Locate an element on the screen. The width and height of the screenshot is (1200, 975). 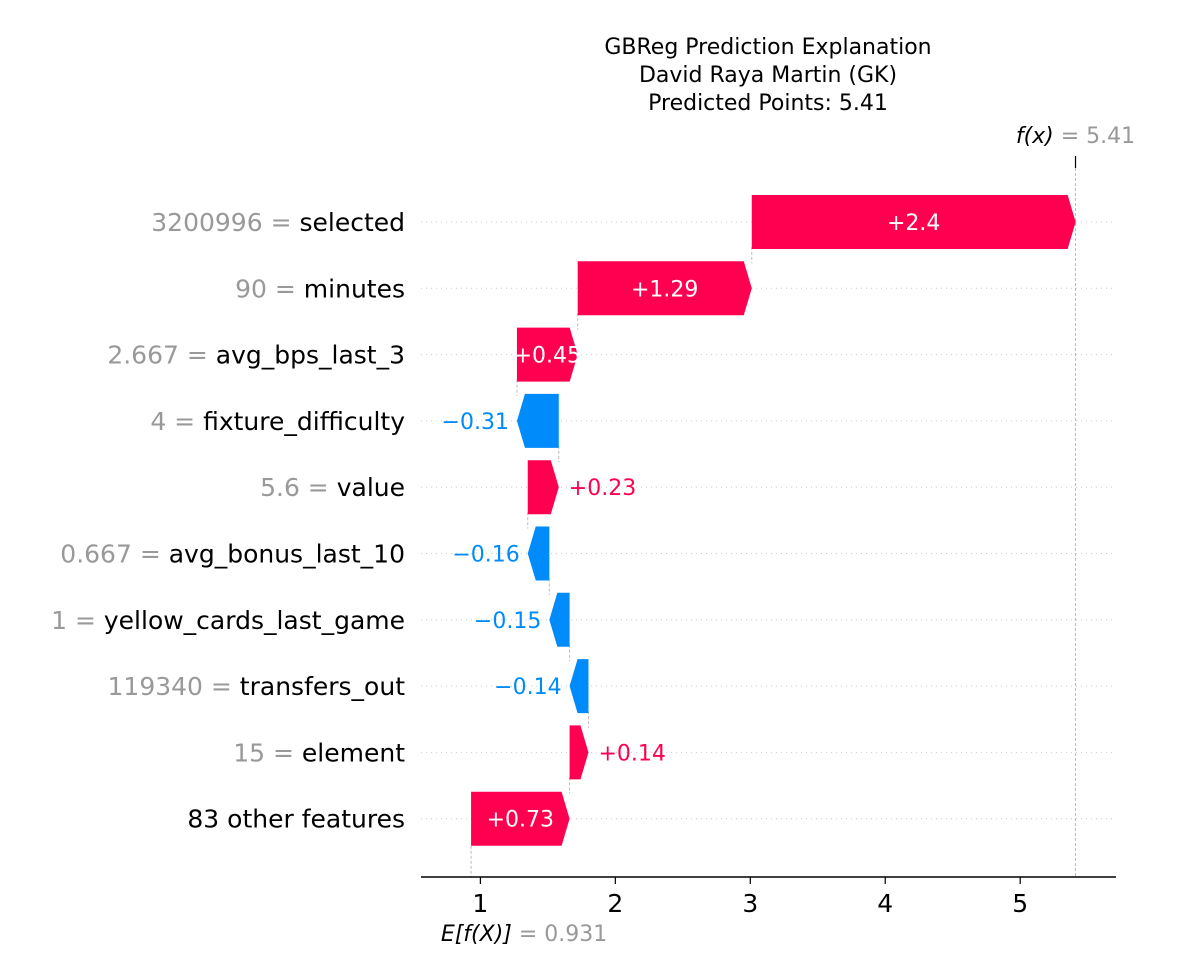
bar-value-label: +0.45 is located at coordinates (547, 356).